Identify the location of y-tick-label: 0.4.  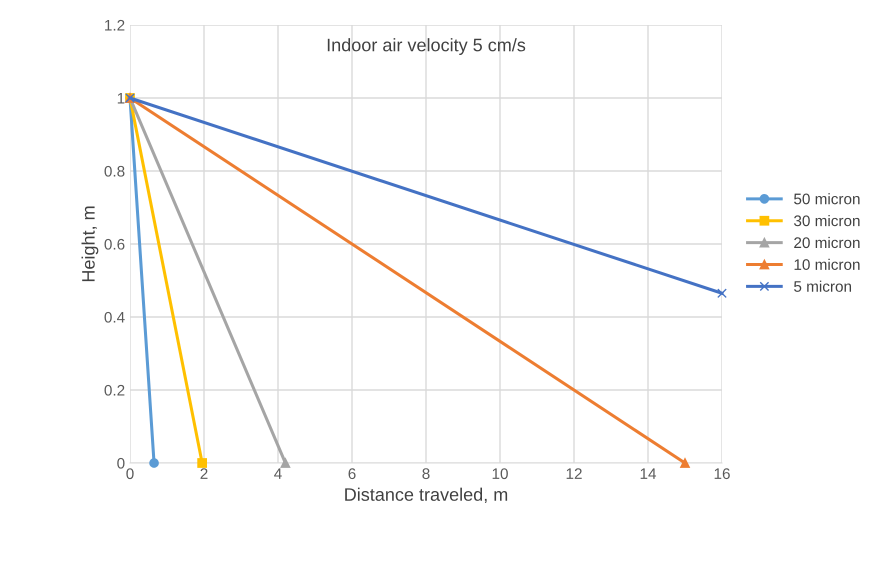
(114, 317).